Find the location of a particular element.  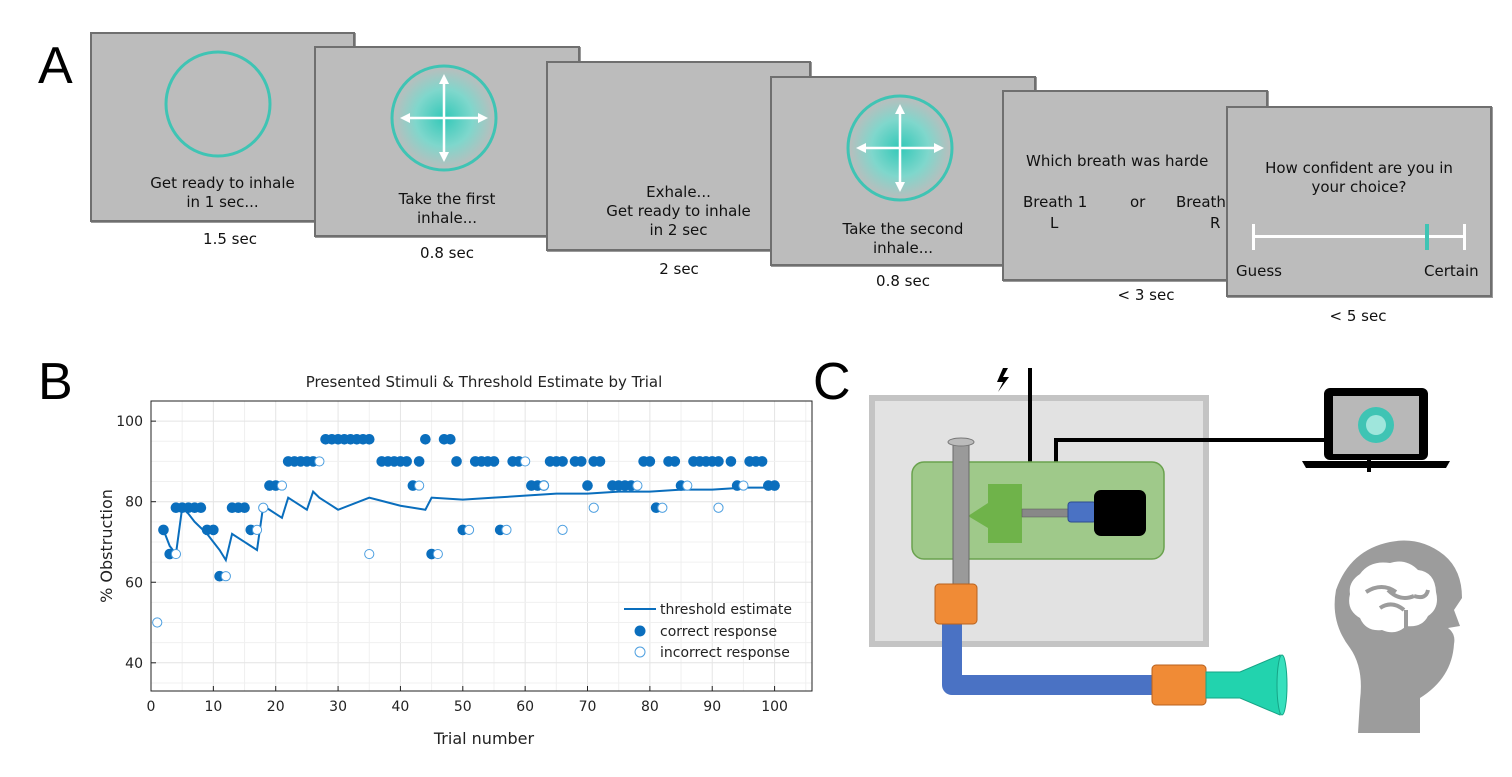

tube-connector-top is located at coordinates (956, 604).